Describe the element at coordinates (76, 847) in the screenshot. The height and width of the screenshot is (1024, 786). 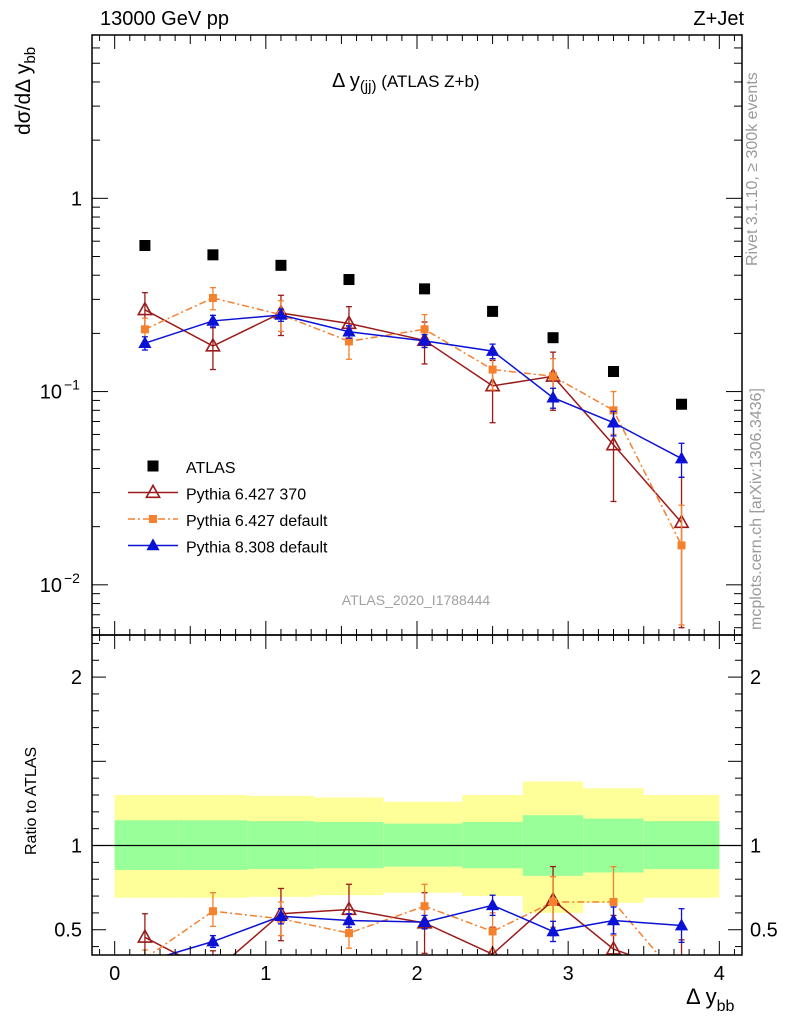
I see `ratio-y-tick-label: 1` at that location.